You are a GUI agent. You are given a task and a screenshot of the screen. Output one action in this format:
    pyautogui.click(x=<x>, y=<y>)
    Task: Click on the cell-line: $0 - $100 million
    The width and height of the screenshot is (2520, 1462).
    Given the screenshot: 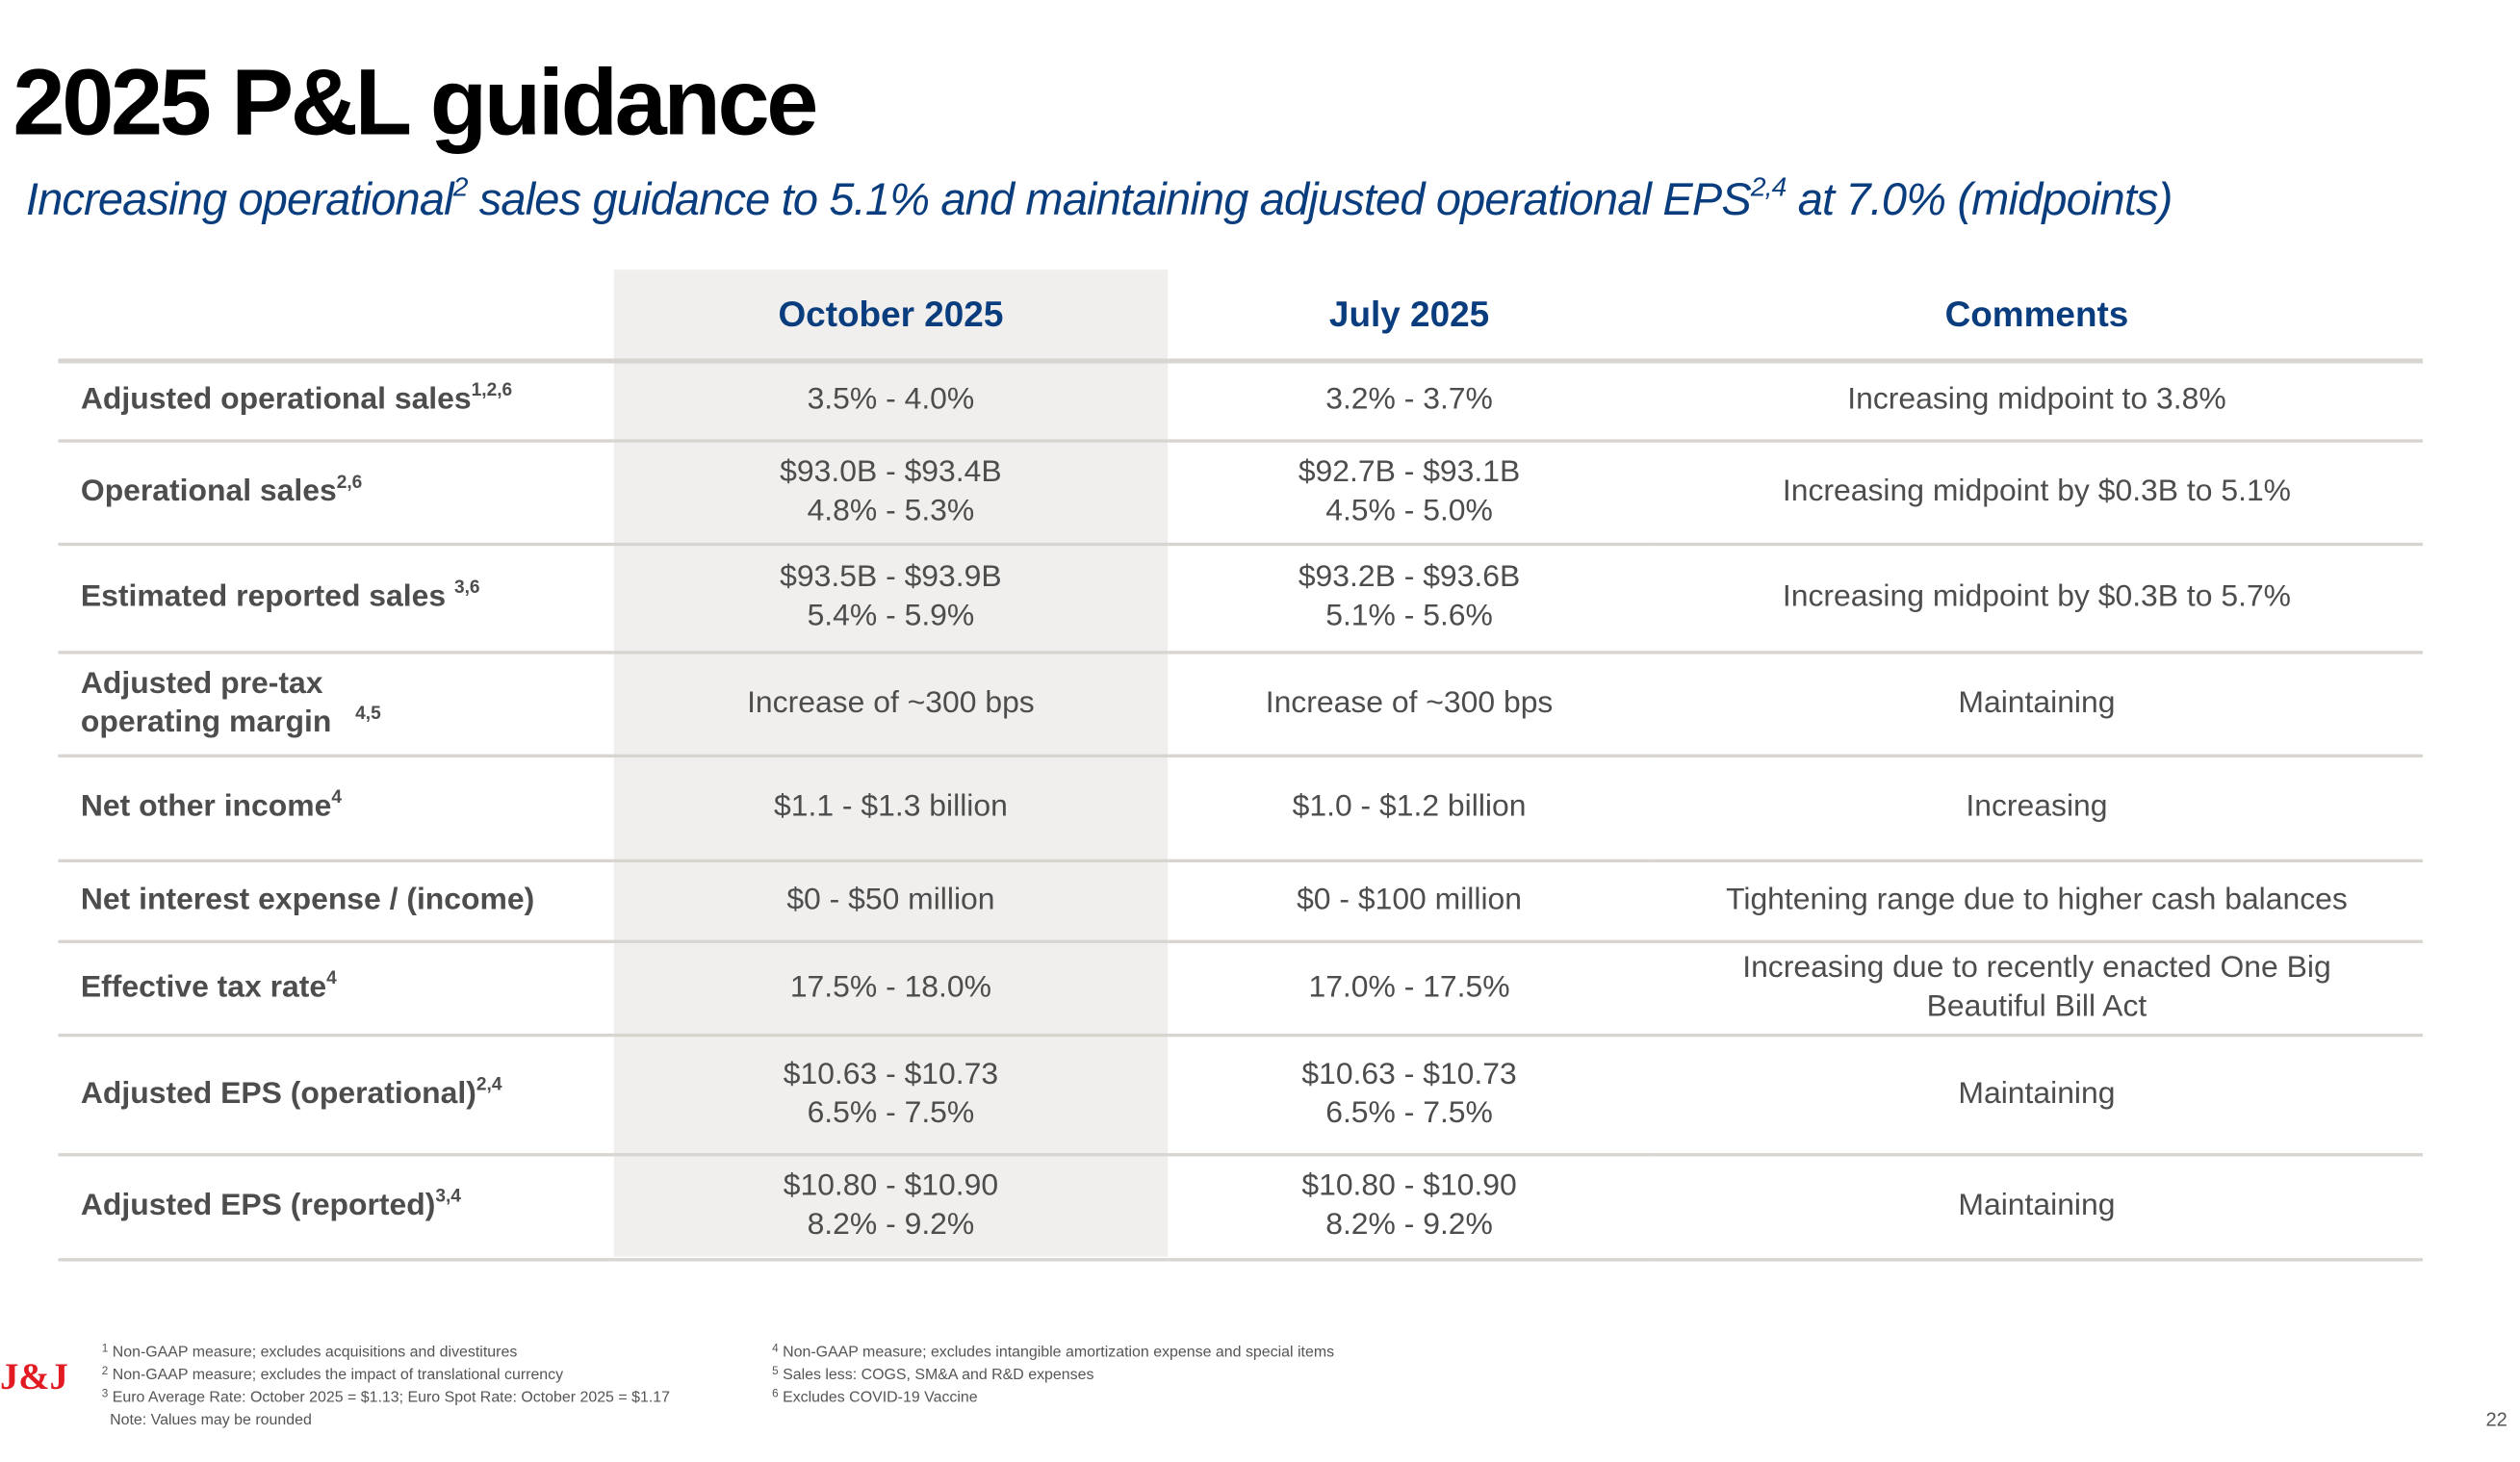 What is the action you would take?
    pyautogui.click(x=1410, y=900)
    